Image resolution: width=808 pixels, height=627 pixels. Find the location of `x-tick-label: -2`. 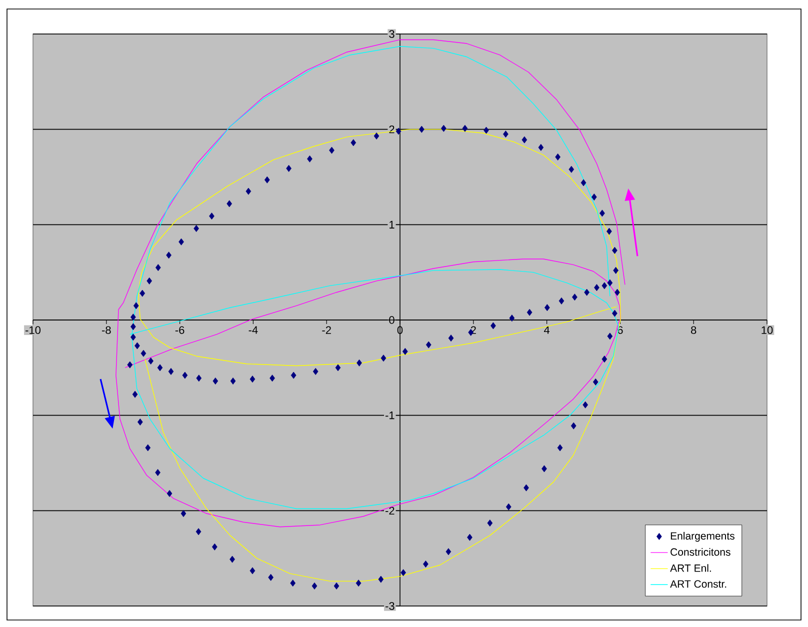

x-tick-label: -2 is located at coordinates (326, 330).